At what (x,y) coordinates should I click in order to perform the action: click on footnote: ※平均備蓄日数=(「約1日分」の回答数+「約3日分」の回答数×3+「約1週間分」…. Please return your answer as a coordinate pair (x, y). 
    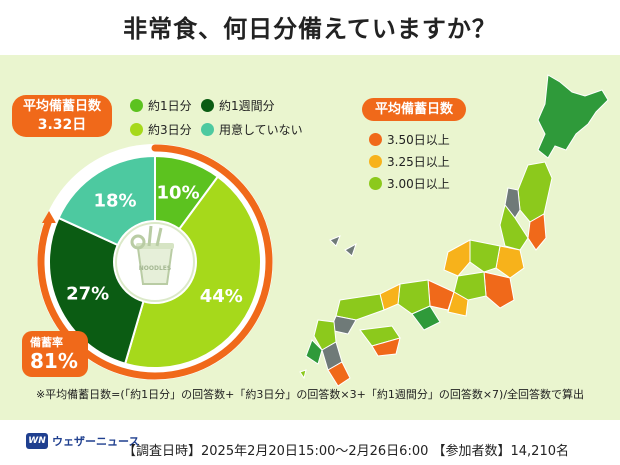
    Looking at the image, I should click on (310, 394).